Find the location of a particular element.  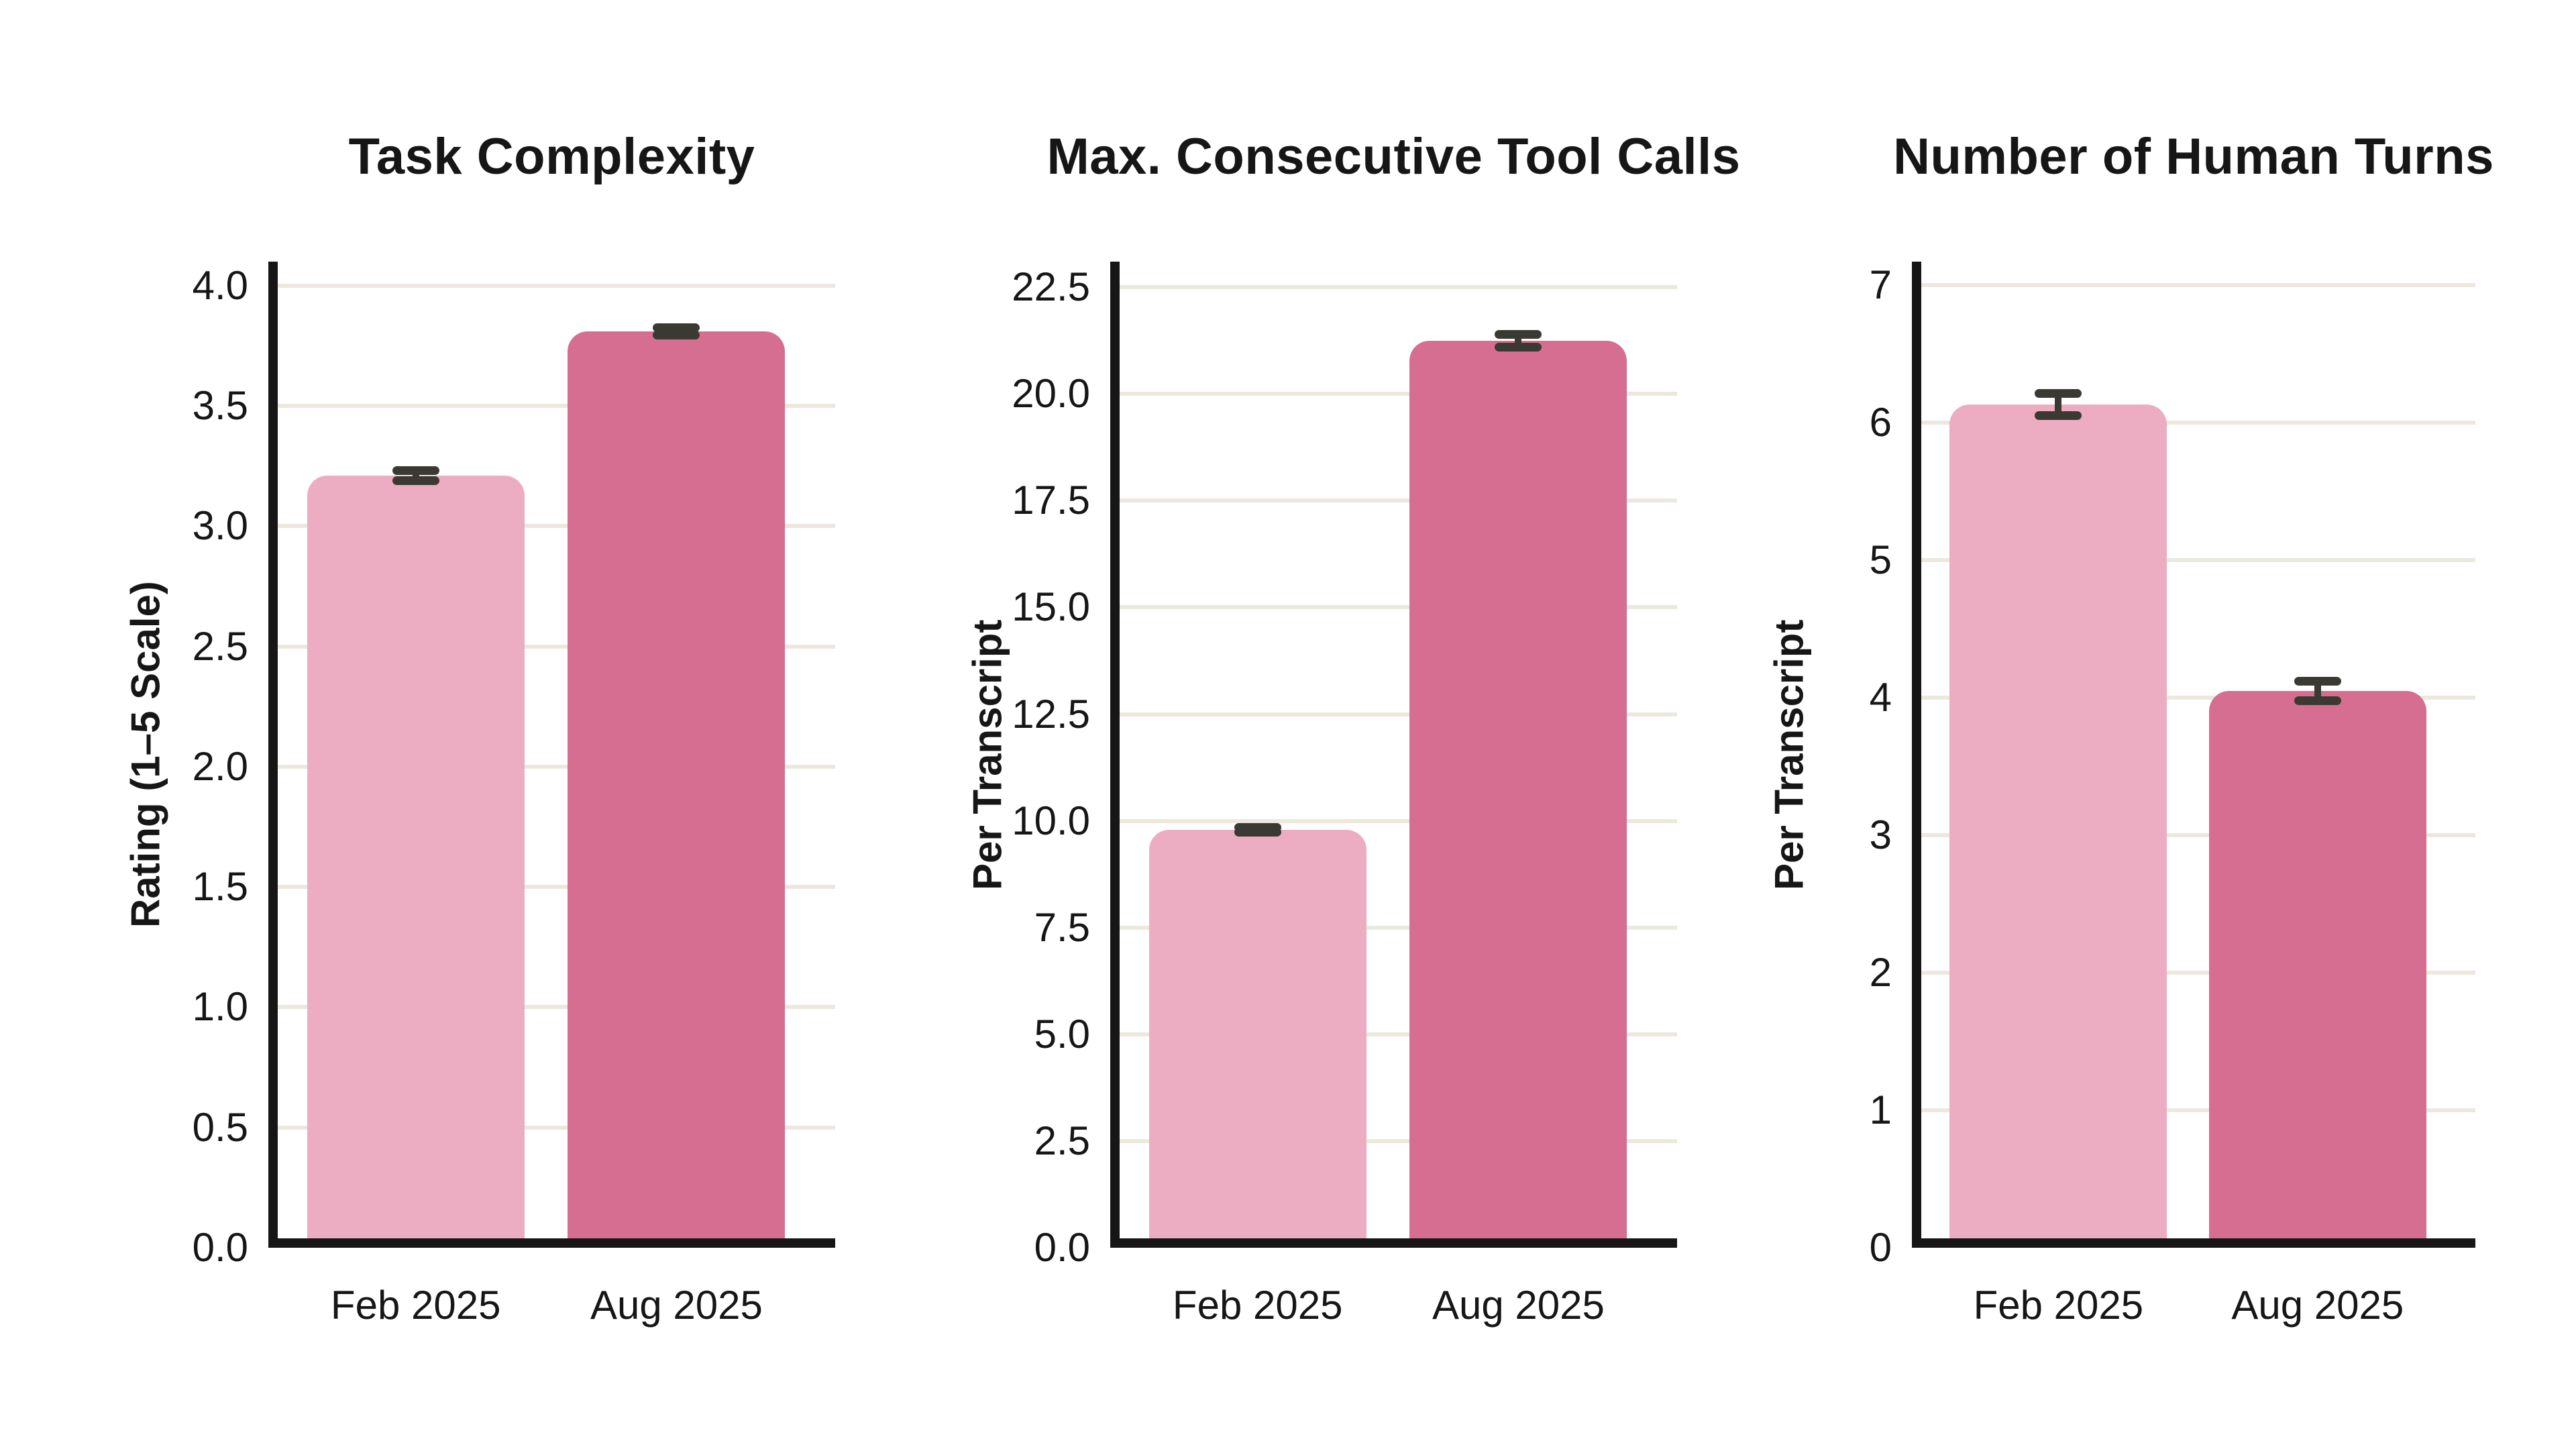

y-tick-label: 15.0 is located at coordinates (1051, 607).